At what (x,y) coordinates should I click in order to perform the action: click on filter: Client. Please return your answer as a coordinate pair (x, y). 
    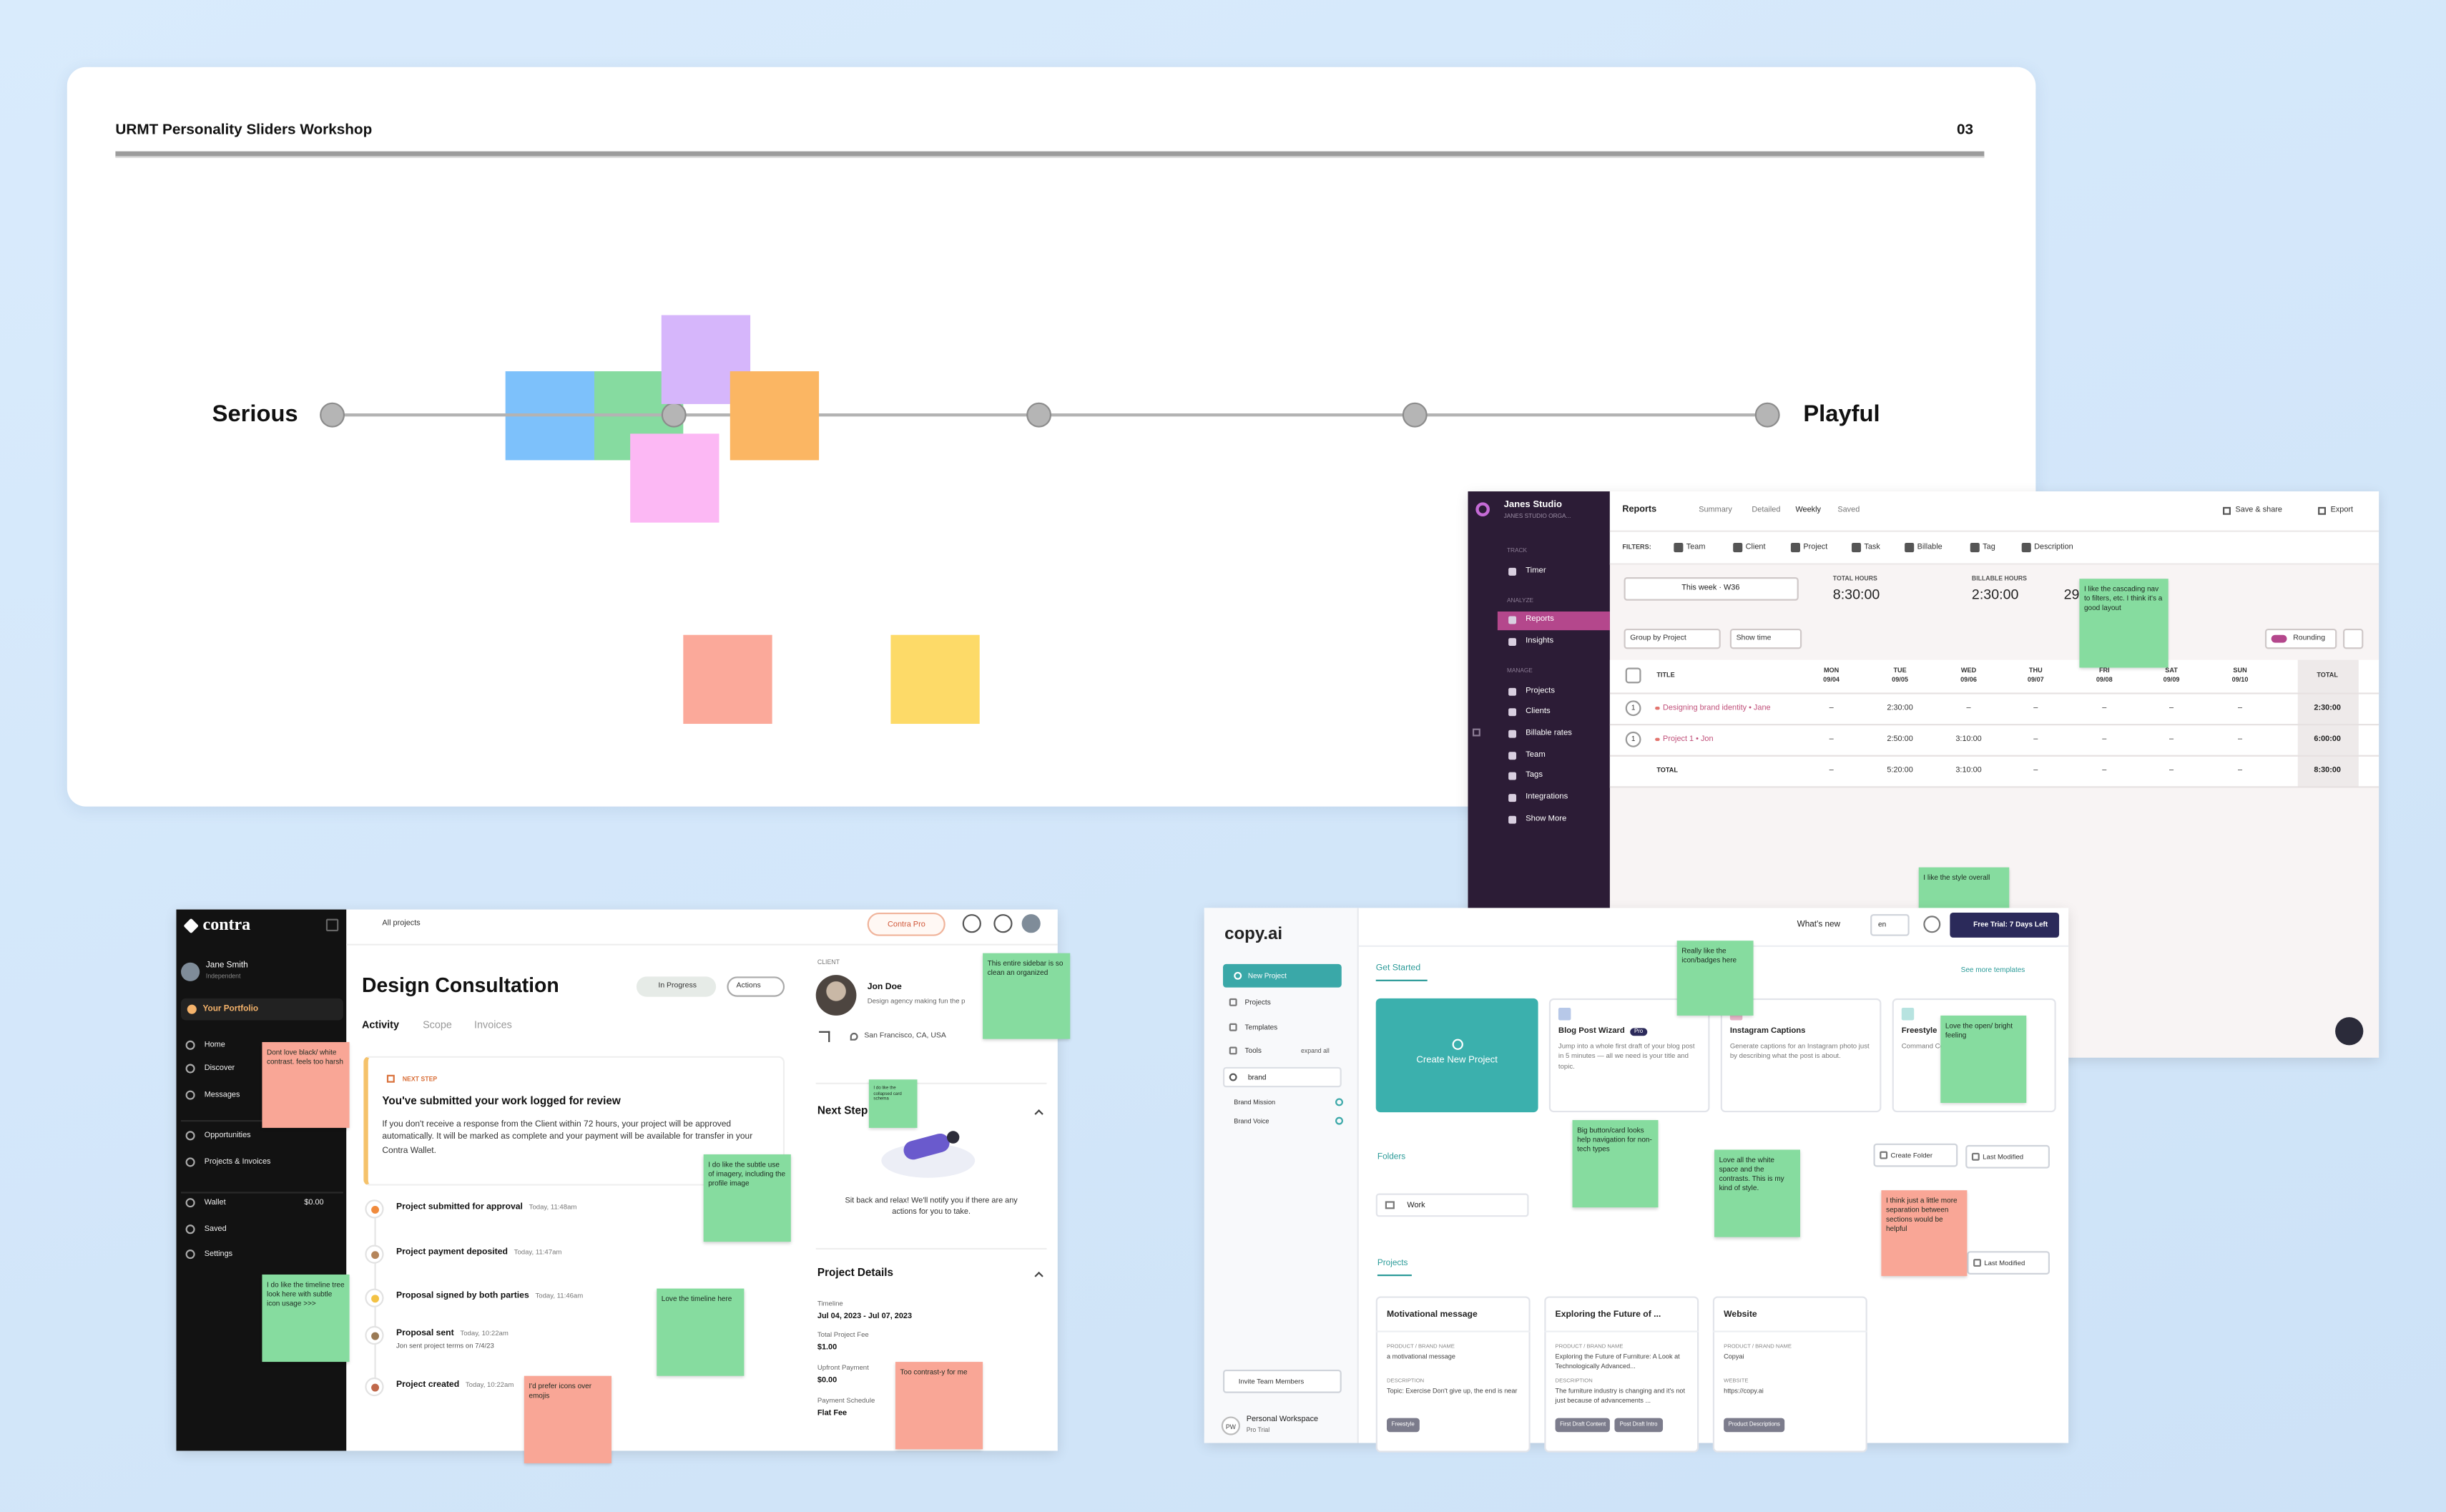
    Looking at the image, I should click on (1755, 548).